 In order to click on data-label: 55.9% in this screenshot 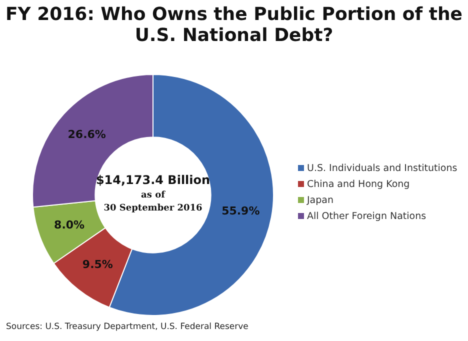, I will do `click(241, 211)`.